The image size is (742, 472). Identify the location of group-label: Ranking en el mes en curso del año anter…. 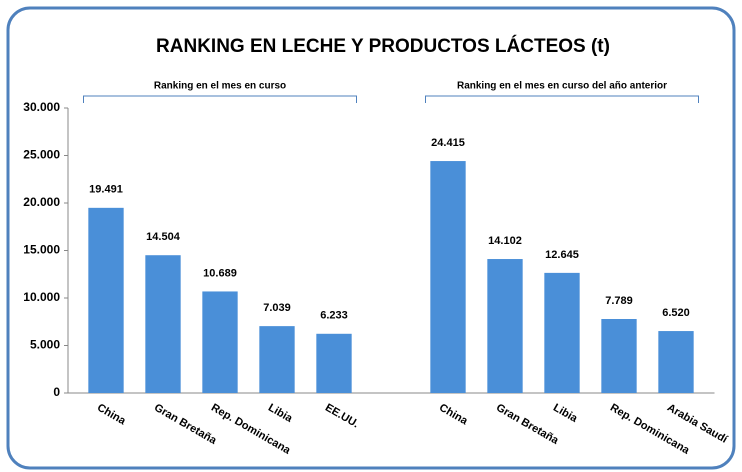
(562, 86).